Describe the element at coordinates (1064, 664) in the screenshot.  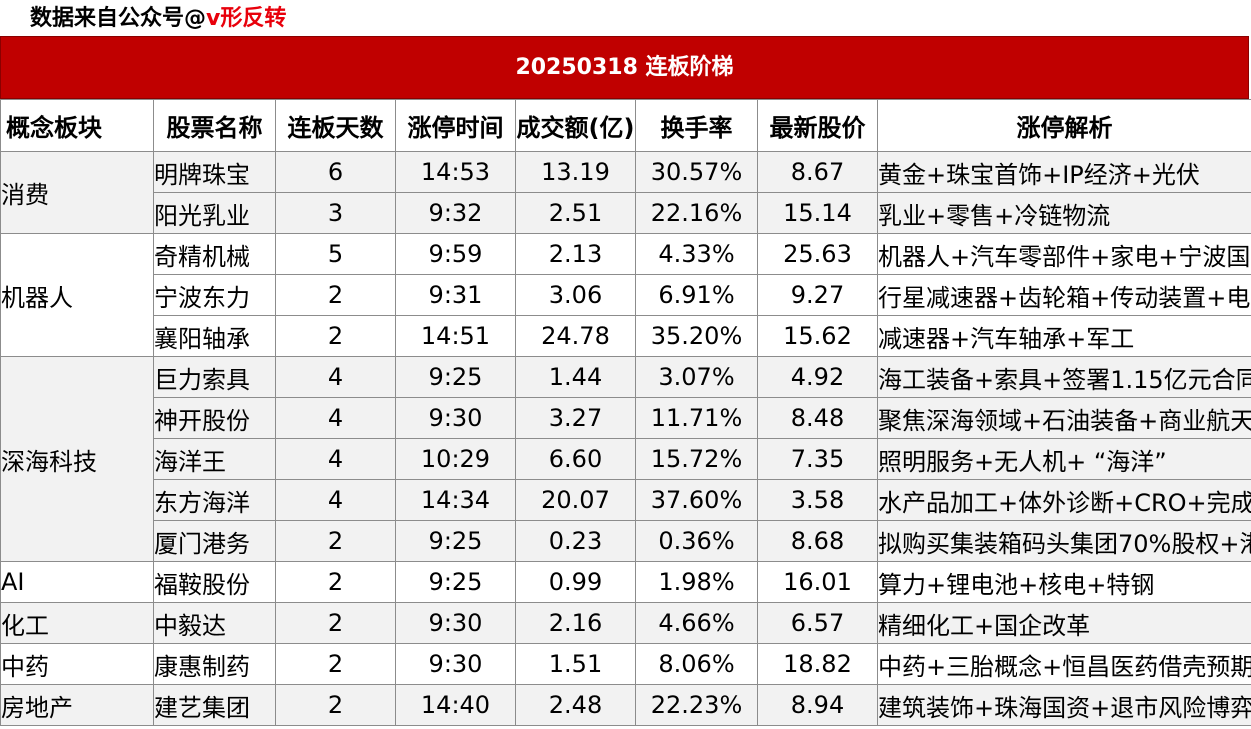
I see `reason-cell: 中药+三胎概念+恒昌医药借壳预期` at that location.